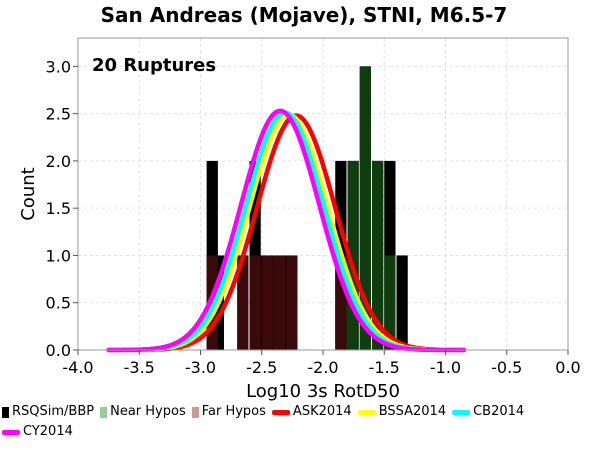 This screenshot has height=450, width=600. What do you see at coordinates (445, 367) in the screenshot?
I see `x-tick-label: -1.0` at bounding box center [445, 367].